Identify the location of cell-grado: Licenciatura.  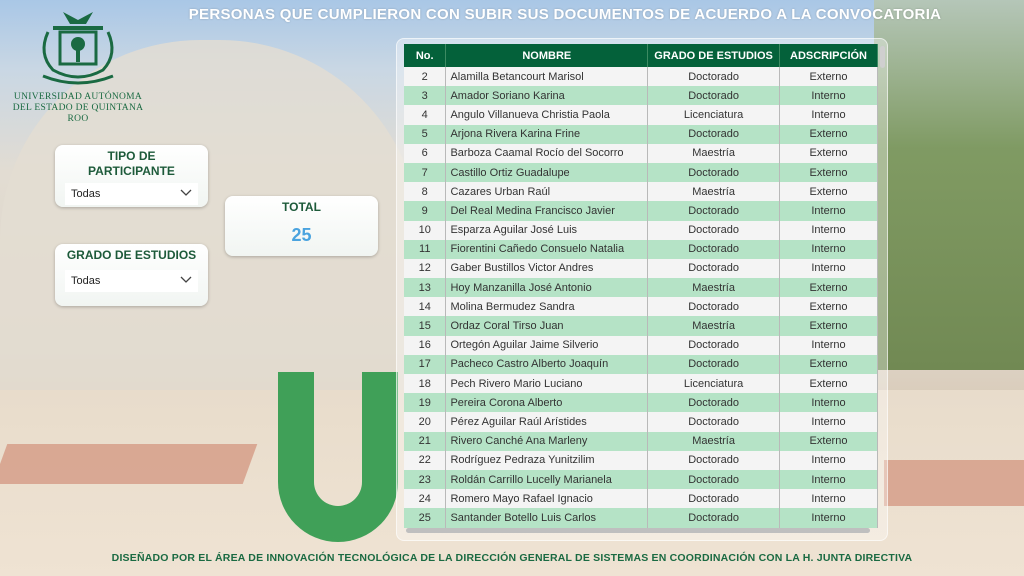
(714, 115).